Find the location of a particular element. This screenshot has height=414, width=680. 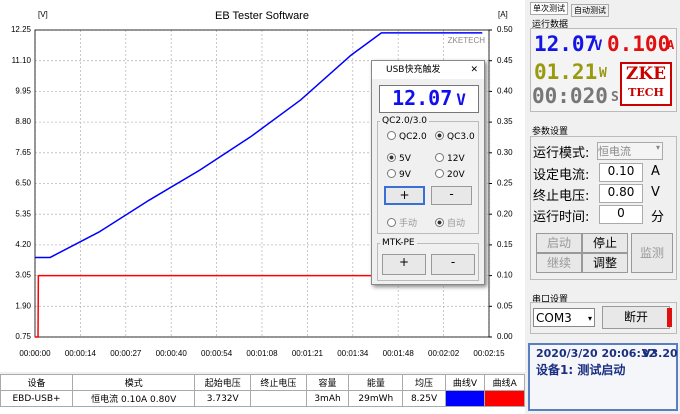

y-axis-label: [V] is located at coordinates (43, 14).